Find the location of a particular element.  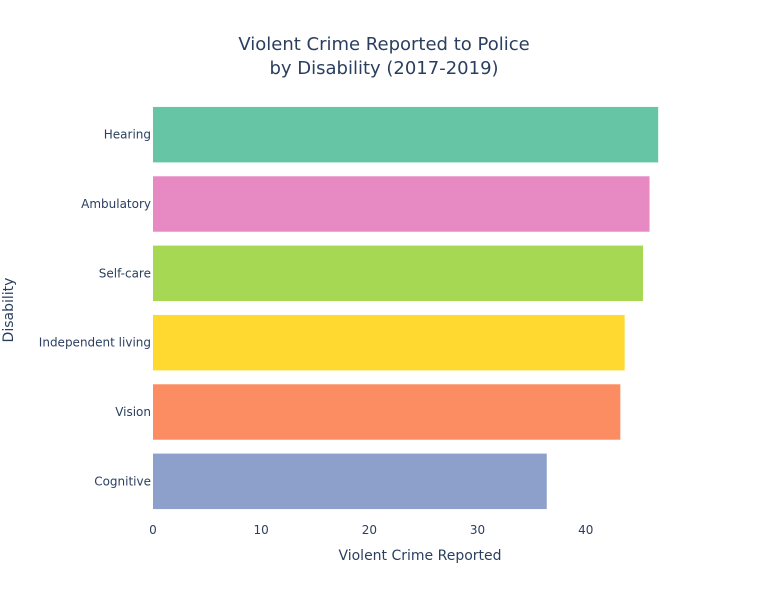

bar-vision is located at coordinates (387, 412).